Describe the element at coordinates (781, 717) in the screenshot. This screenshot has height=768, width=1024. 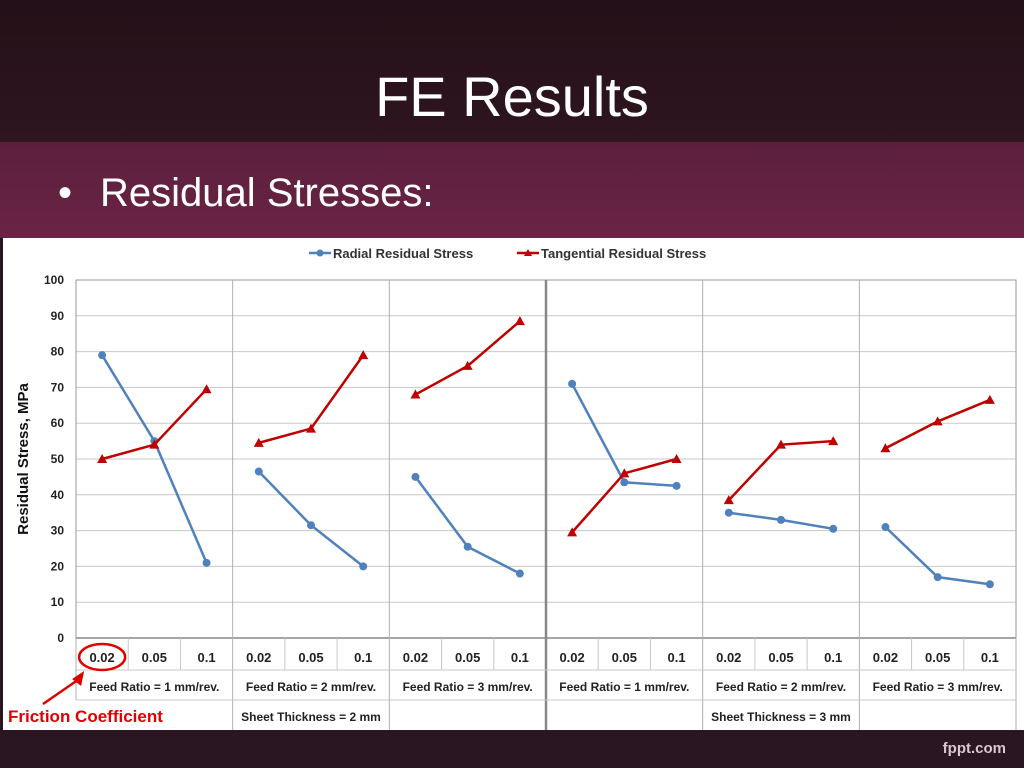
I see `sheet-thickness-label: Sheet Thickness = 3 mm` at that location.